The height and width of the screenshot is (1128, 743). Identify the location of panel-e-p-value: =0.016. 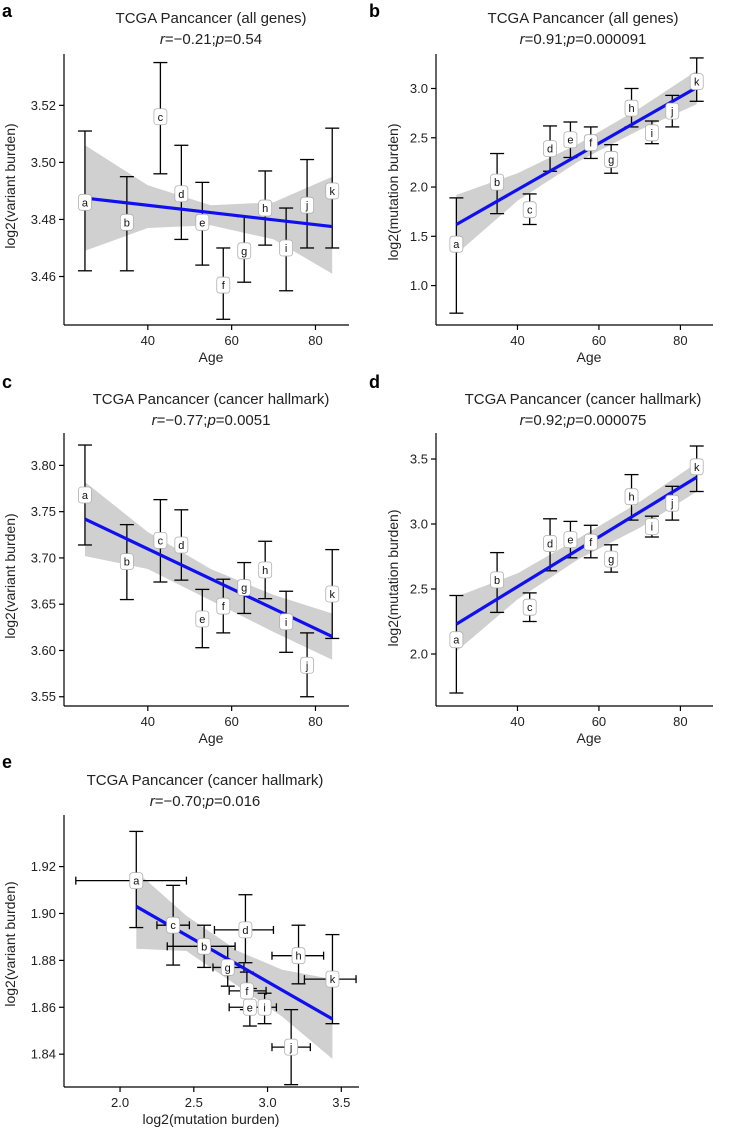
(237, 801).